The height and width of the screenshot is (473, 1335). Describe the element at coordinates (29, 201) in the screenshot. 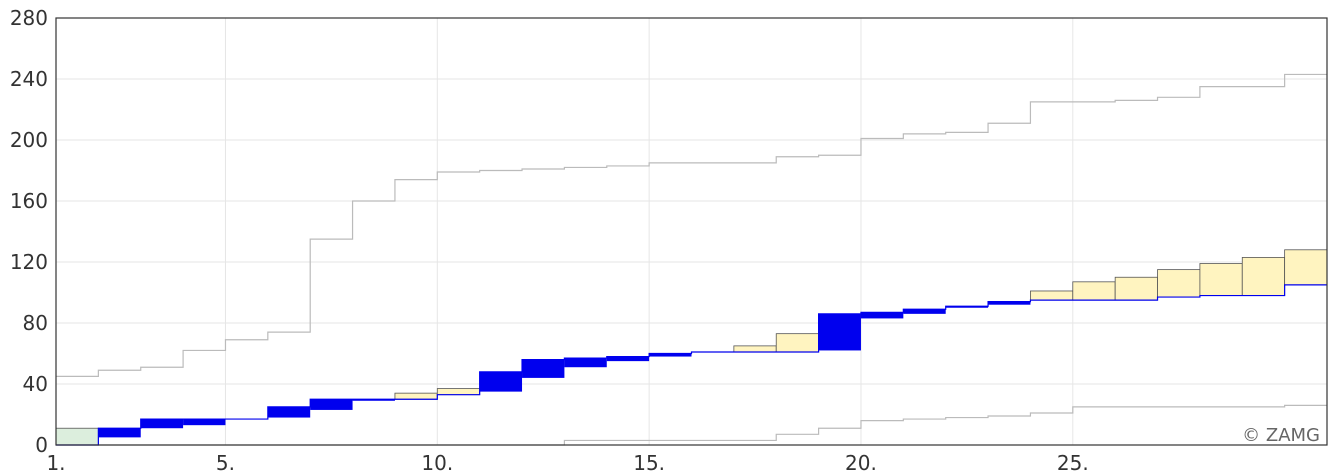

I see `y-tick-label: 160` at that location.